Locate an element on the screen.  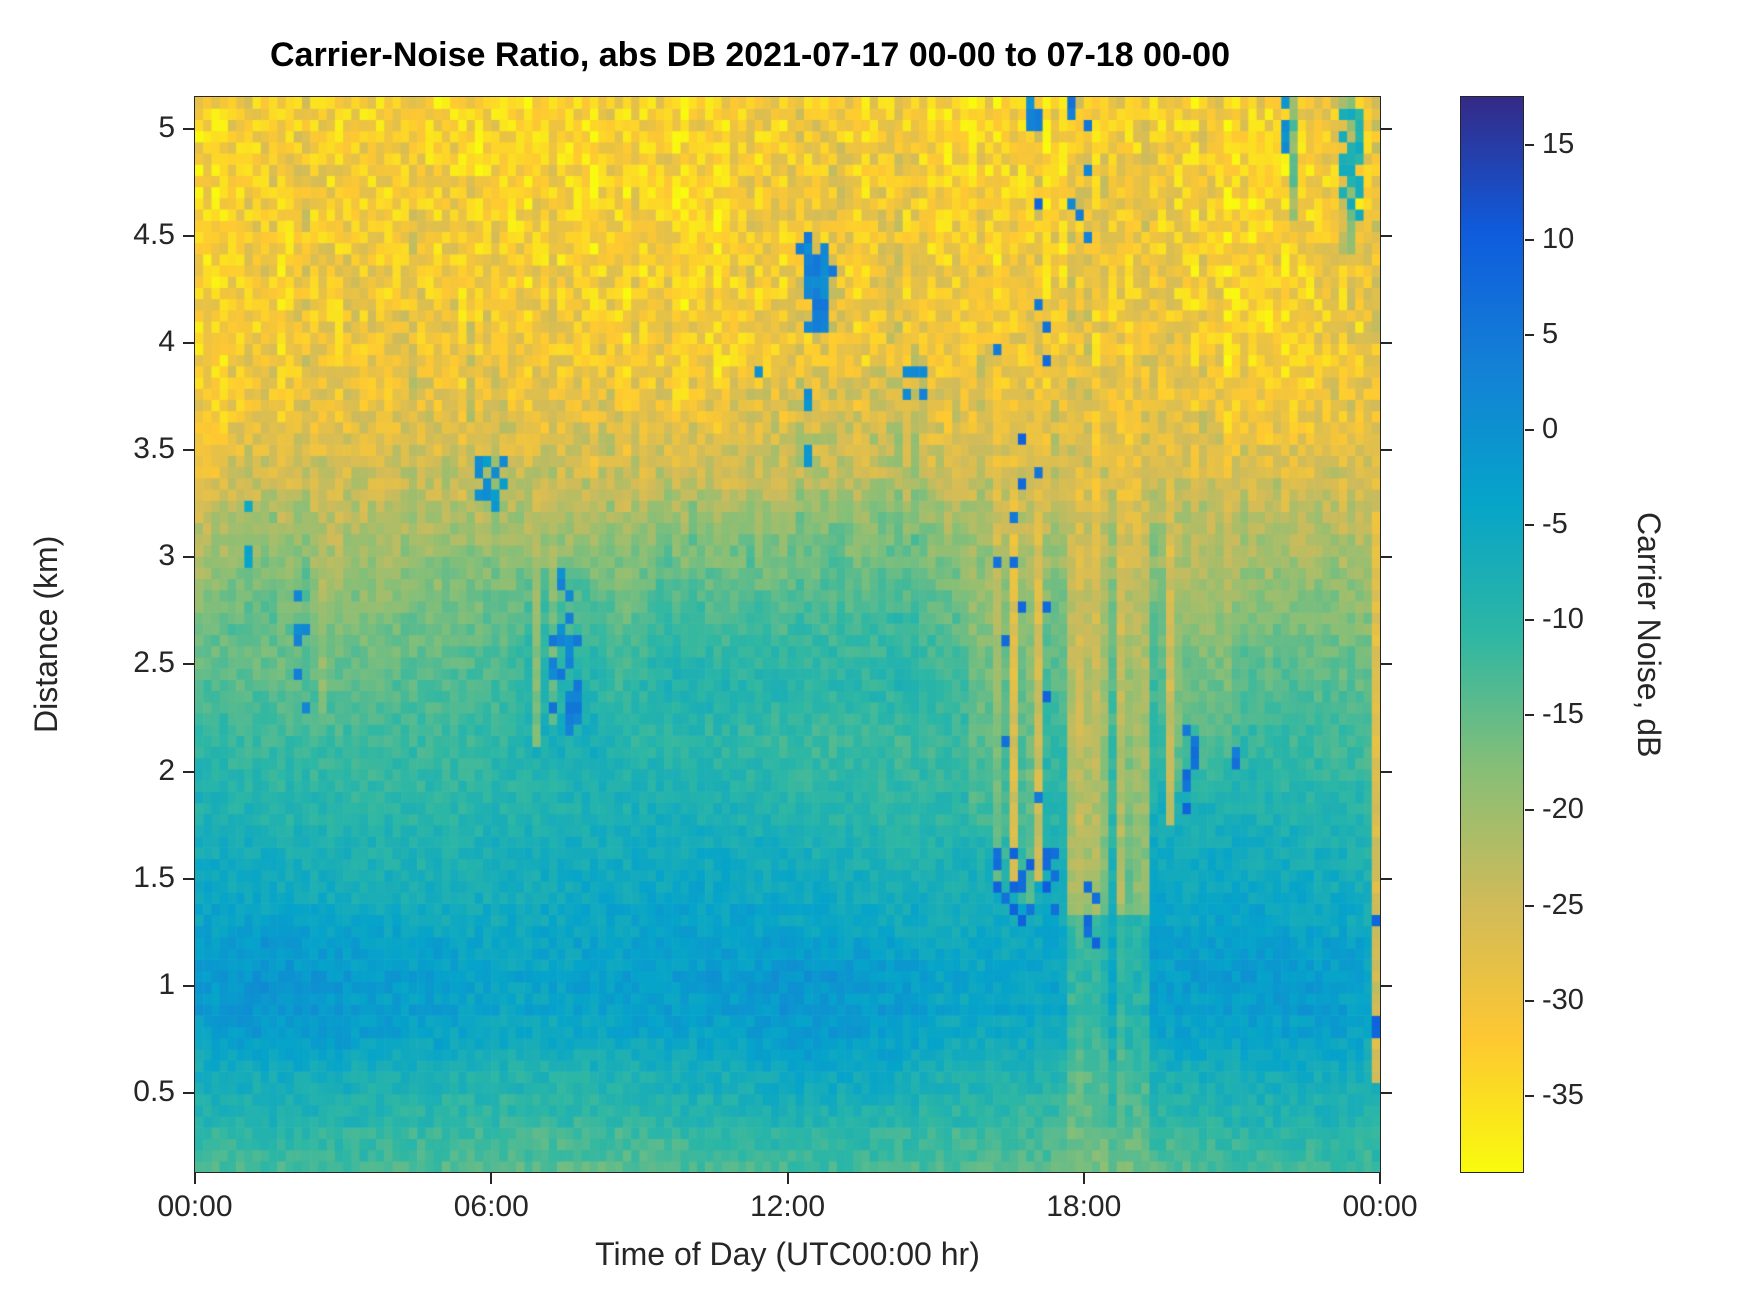
colorbar-tick-label: -10 is located at coordinates (1563, 619).